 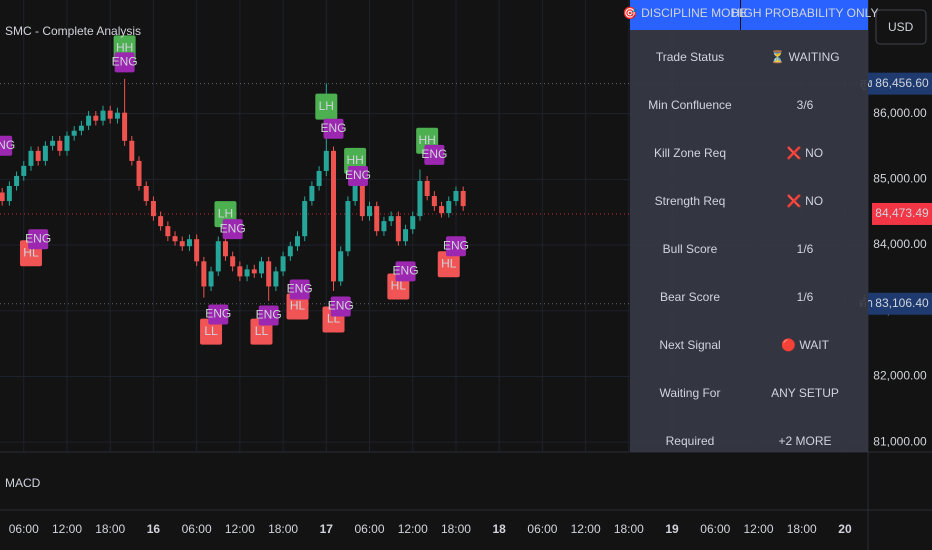 I want to click on y-tick-label: 85,000.00, so click(x=900, y=179).